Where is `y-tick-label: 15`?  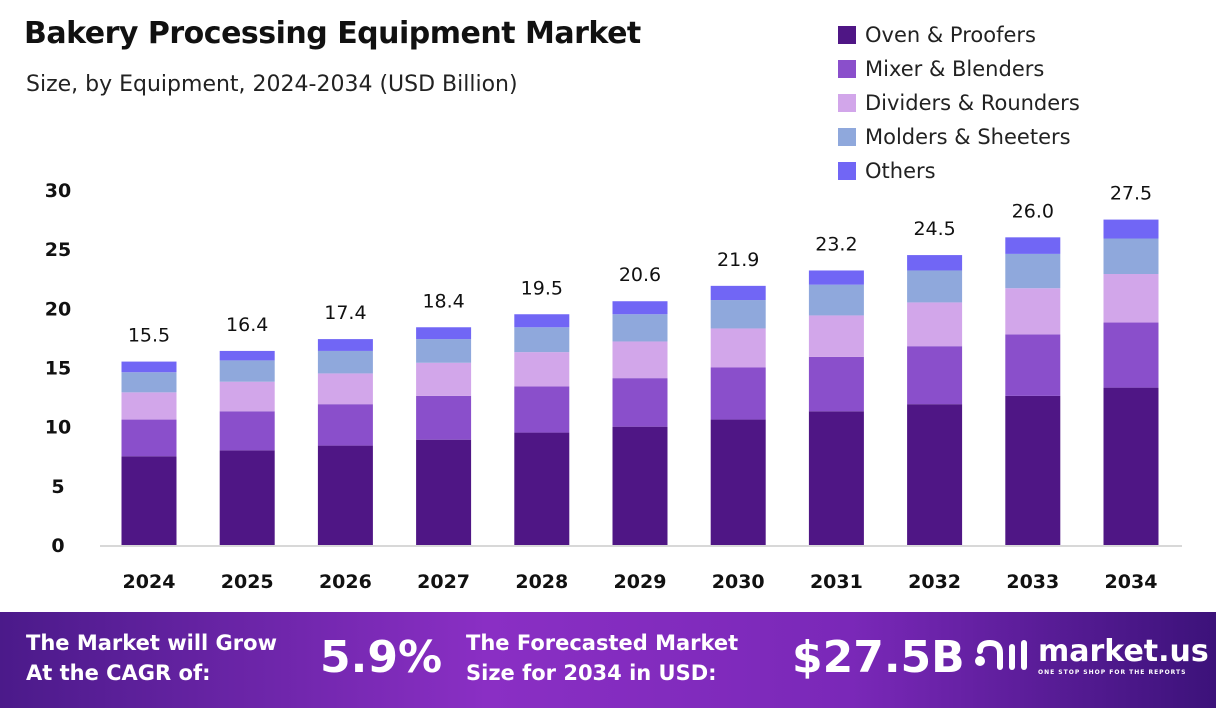 y-tick-label: 15 is located at coordinates (58, 369).